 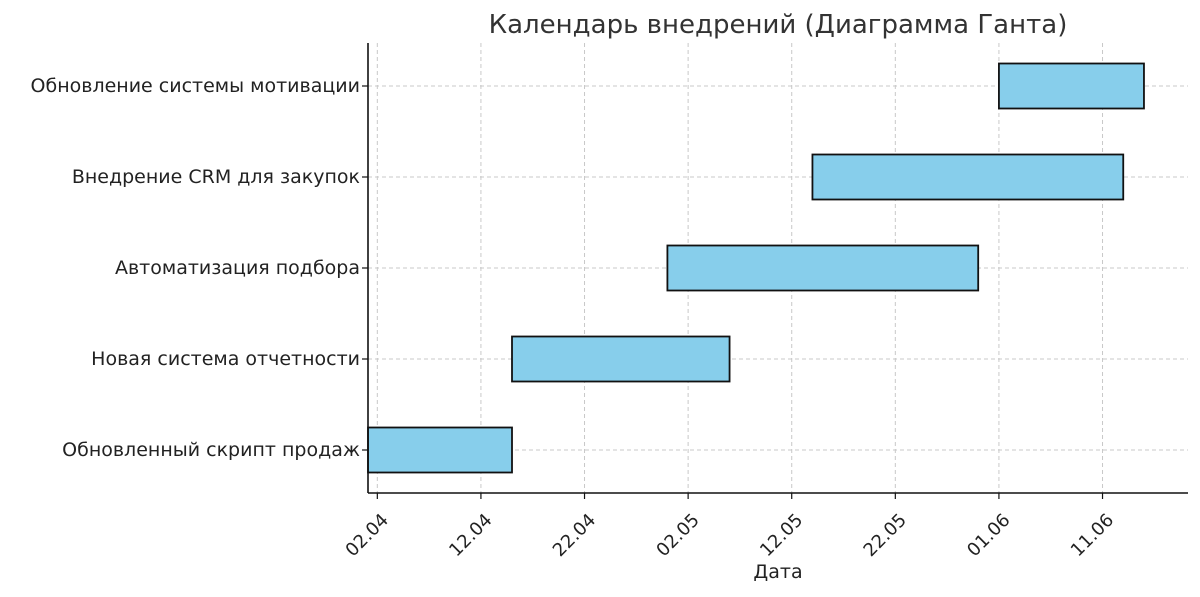 What do you see at coordinates (225, 359) in the screenshot?
I see `task-label: Новая система отчетности` at bounding box center [225, 359].